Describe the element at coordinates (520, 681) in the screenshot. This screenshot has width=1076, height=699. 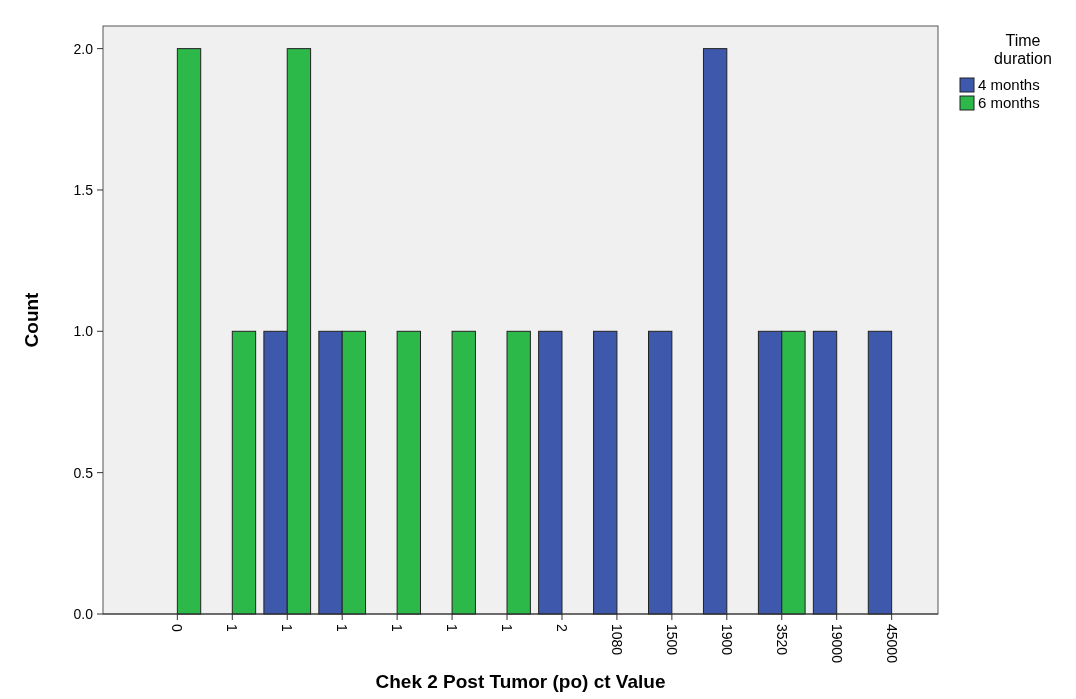
I see `x-axis-title: Chek 2 Post Tumor (po) ct Value` at that location.